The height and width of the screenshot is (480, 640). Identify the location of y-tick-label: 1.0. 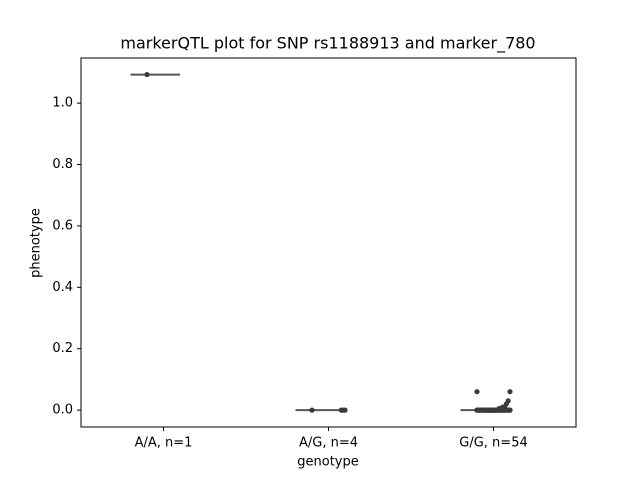
(62, 103).